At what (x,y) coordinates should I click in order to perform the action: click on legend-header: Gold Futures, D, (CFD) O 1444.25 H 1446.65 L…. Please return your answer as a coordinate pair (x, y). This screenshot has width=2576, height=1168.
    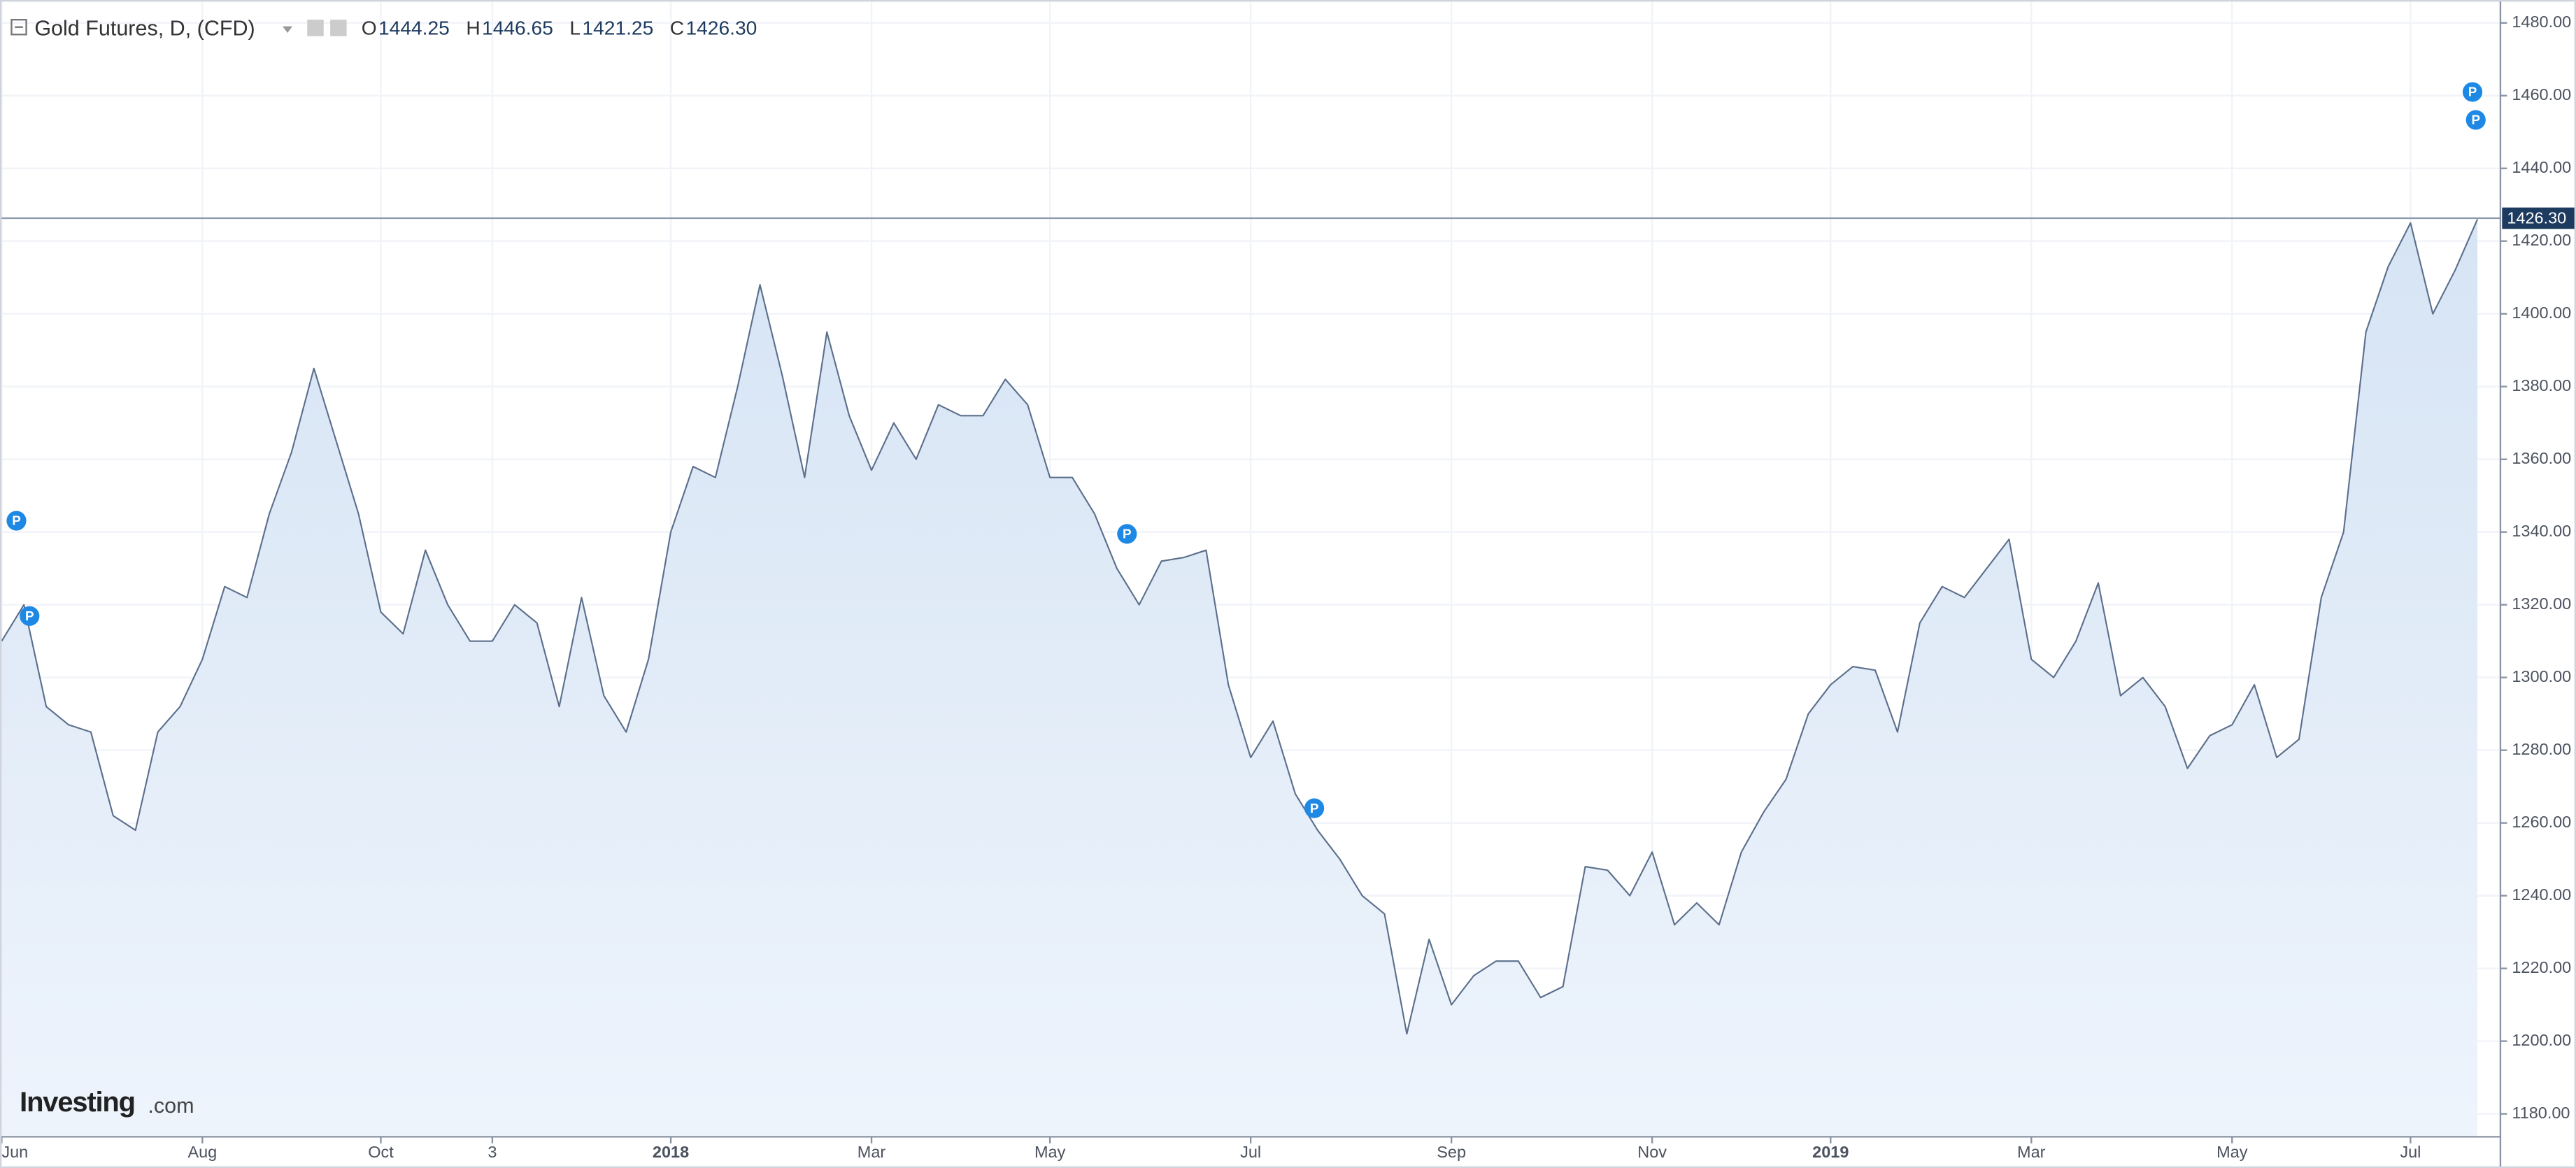
    Looking at the image, I should click on (383, 28).